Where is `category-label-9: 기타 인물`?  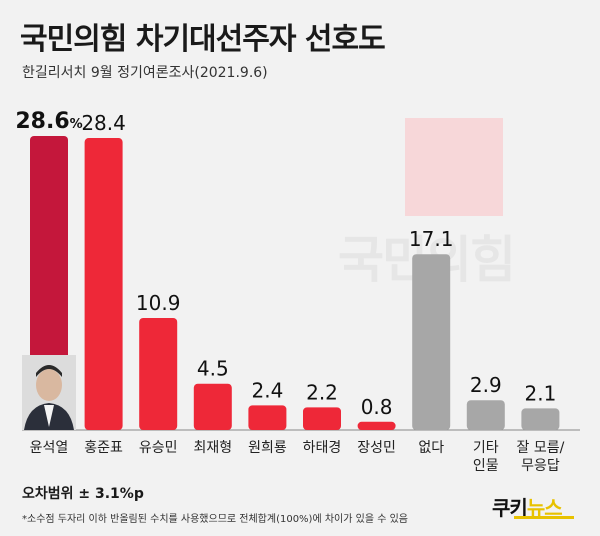 category-label-9: 기타 인물 is located at coordinates (486, 457).